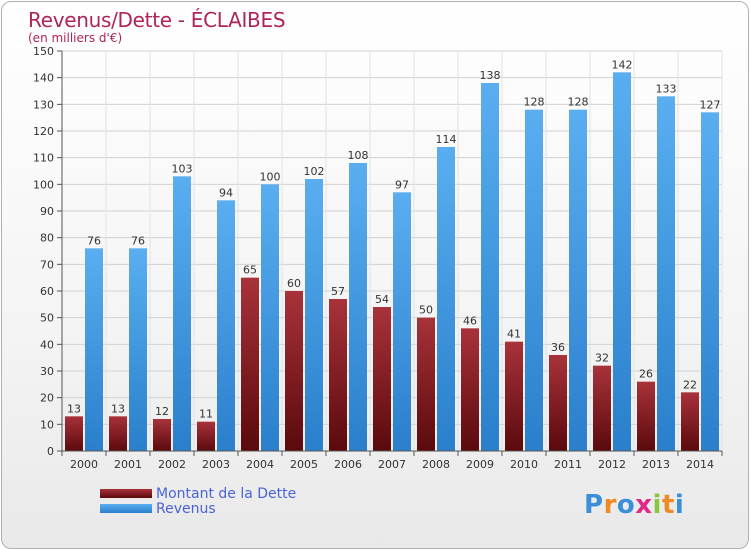 The height and width of the screenshot is (550, 750). Describe the element at coordinates (626, 505) in the screenshot. I see `logo-letter: o` at that location.